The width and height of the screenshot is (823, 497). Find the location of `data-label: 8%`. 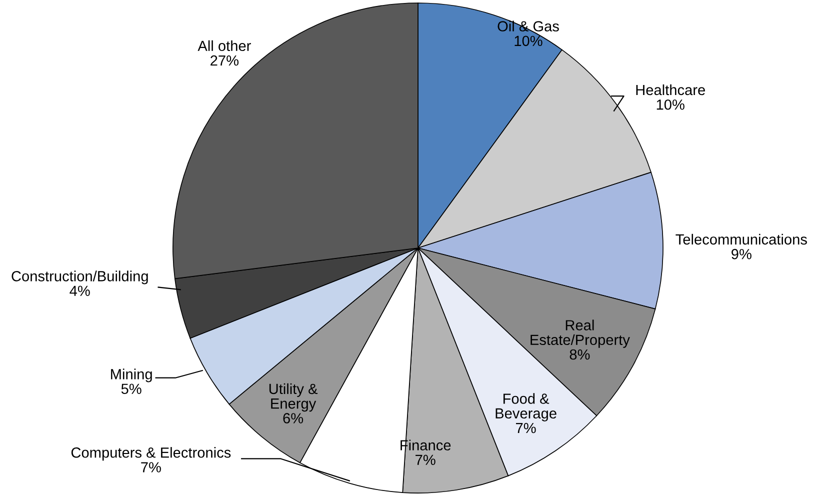

data-label: 8% is located at coordinates (580, 354).